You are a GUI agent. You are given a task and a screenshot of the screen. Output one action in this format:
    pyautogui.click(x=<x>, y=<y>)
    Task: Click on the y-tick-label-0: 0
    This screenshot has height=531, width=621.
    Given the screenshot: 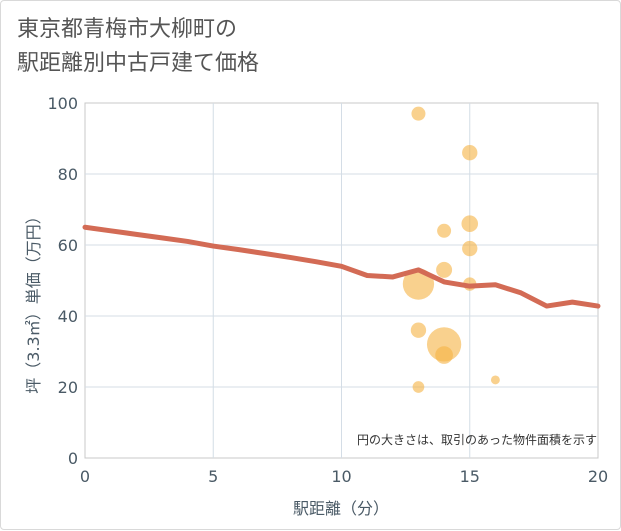 What is the action you would take?
    pyautogui.click(x=73, y=458)
    